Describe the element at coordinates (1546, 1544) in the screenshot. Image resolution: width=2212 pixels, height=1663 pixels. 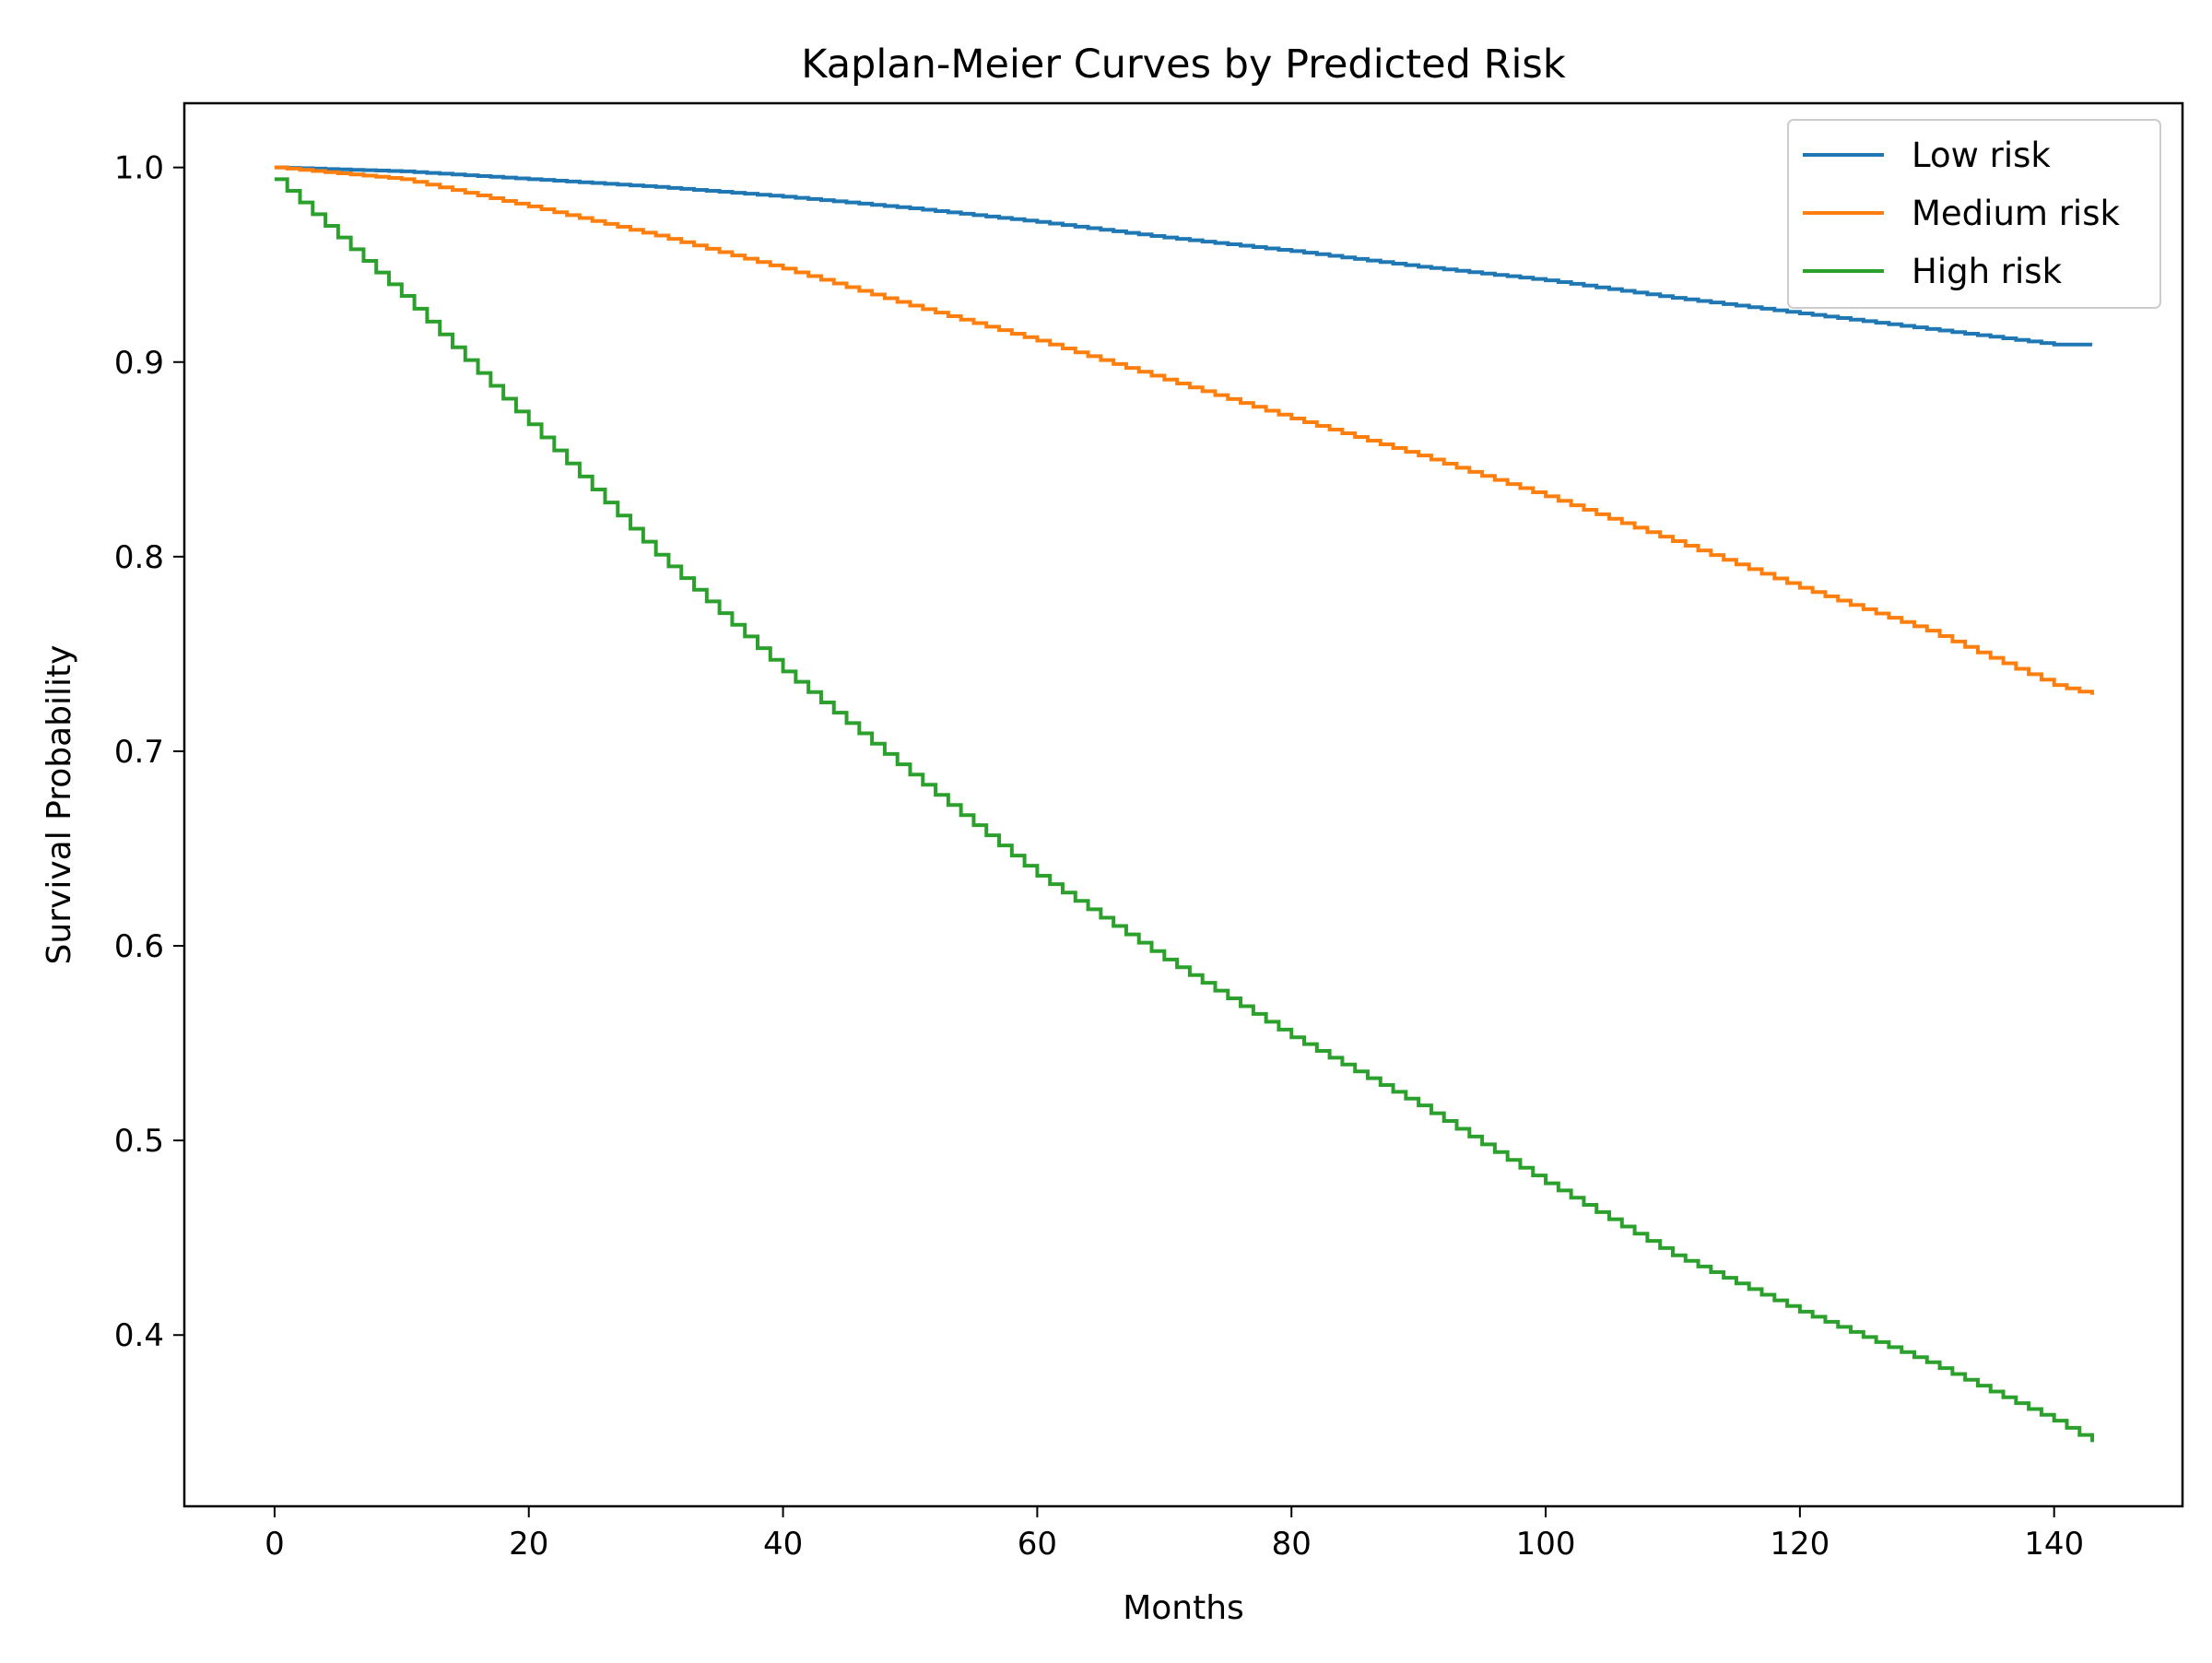
I see `x-tick-label: 100` at that location.